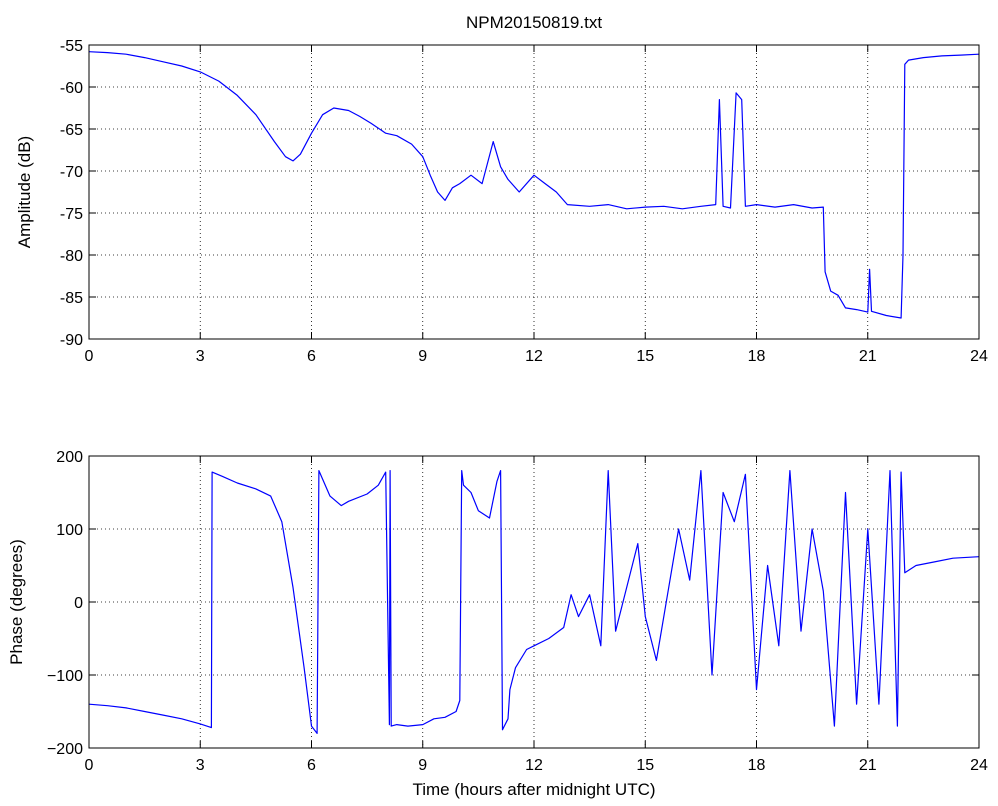 The height and width of the screenshot is (806, 998). I want to click on amplitude-x-tick-label: 18, so click(757, 356).